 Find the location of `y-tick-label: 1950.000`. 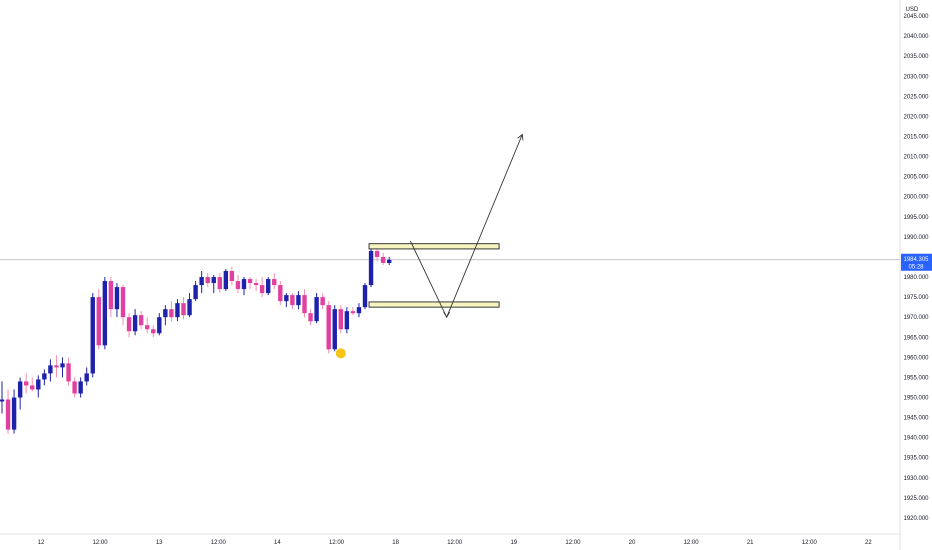

y-tick-label: 1950.000 is located at coordinates (916, 398).